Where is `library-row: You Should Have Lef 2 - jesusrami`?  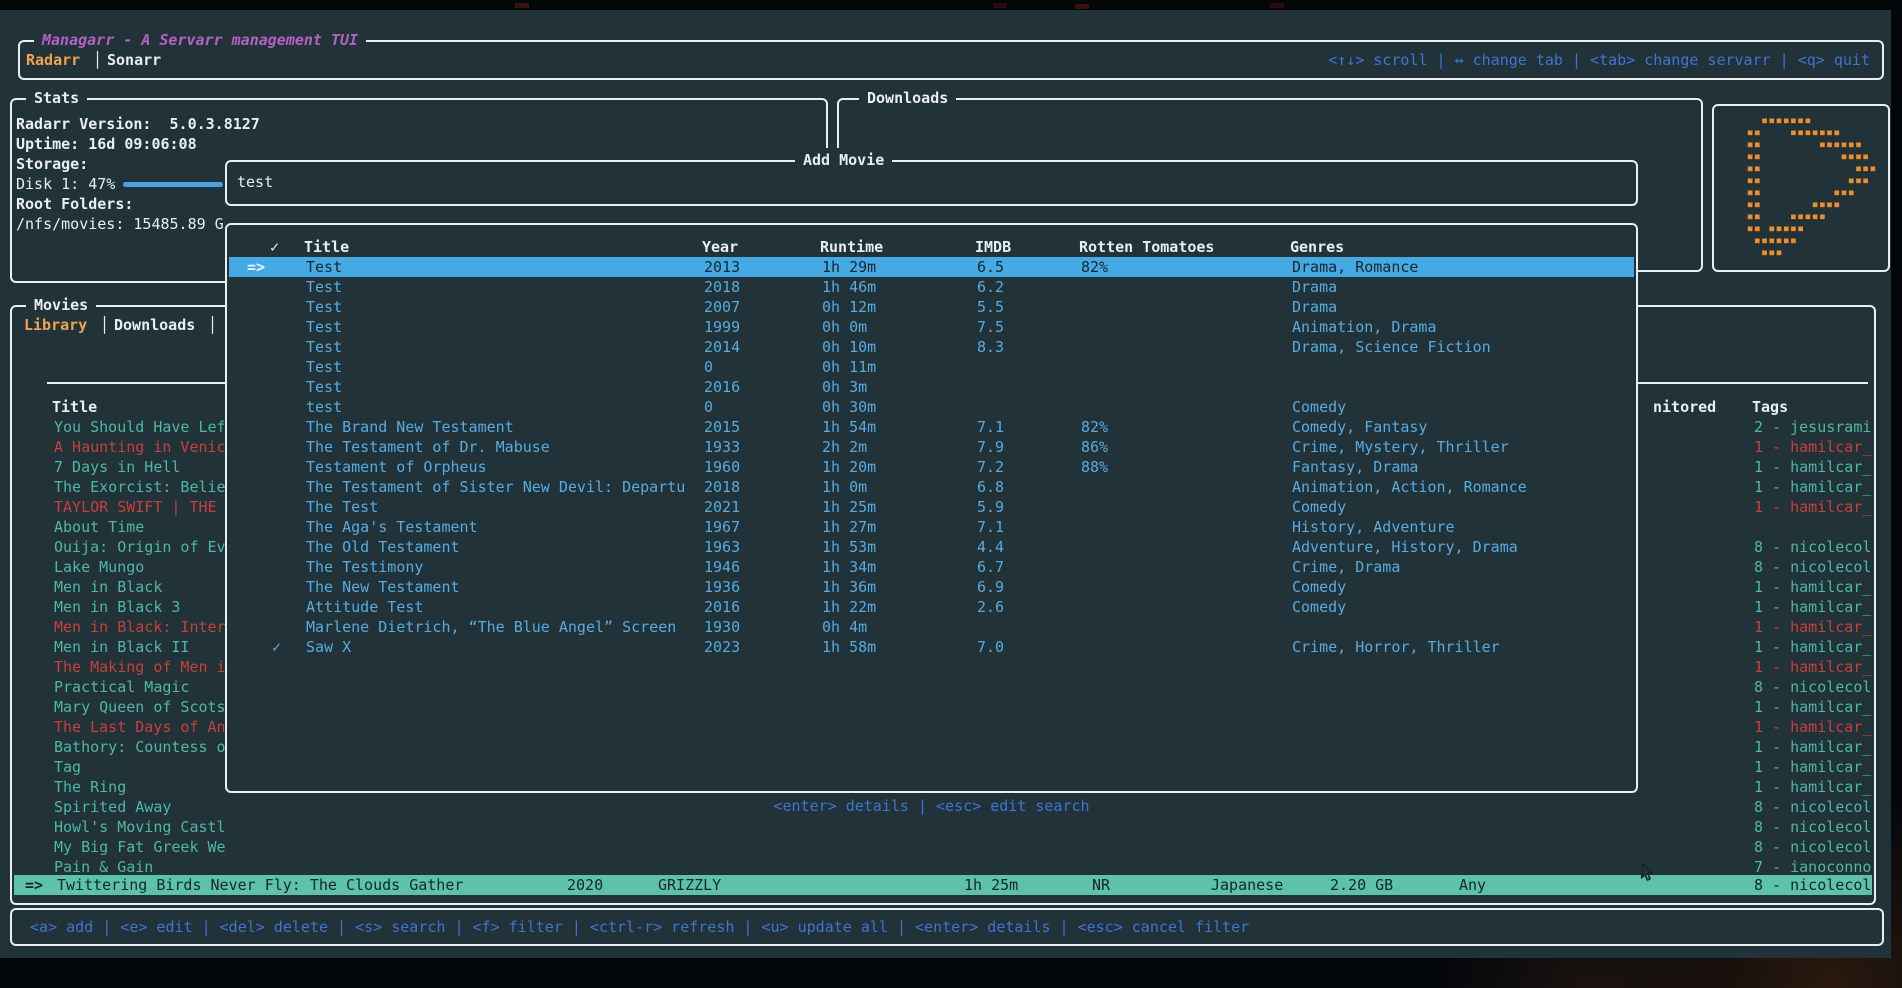 library-row: You Should Have Lef 2 - jesusrami is located at coordinates (943, 427).